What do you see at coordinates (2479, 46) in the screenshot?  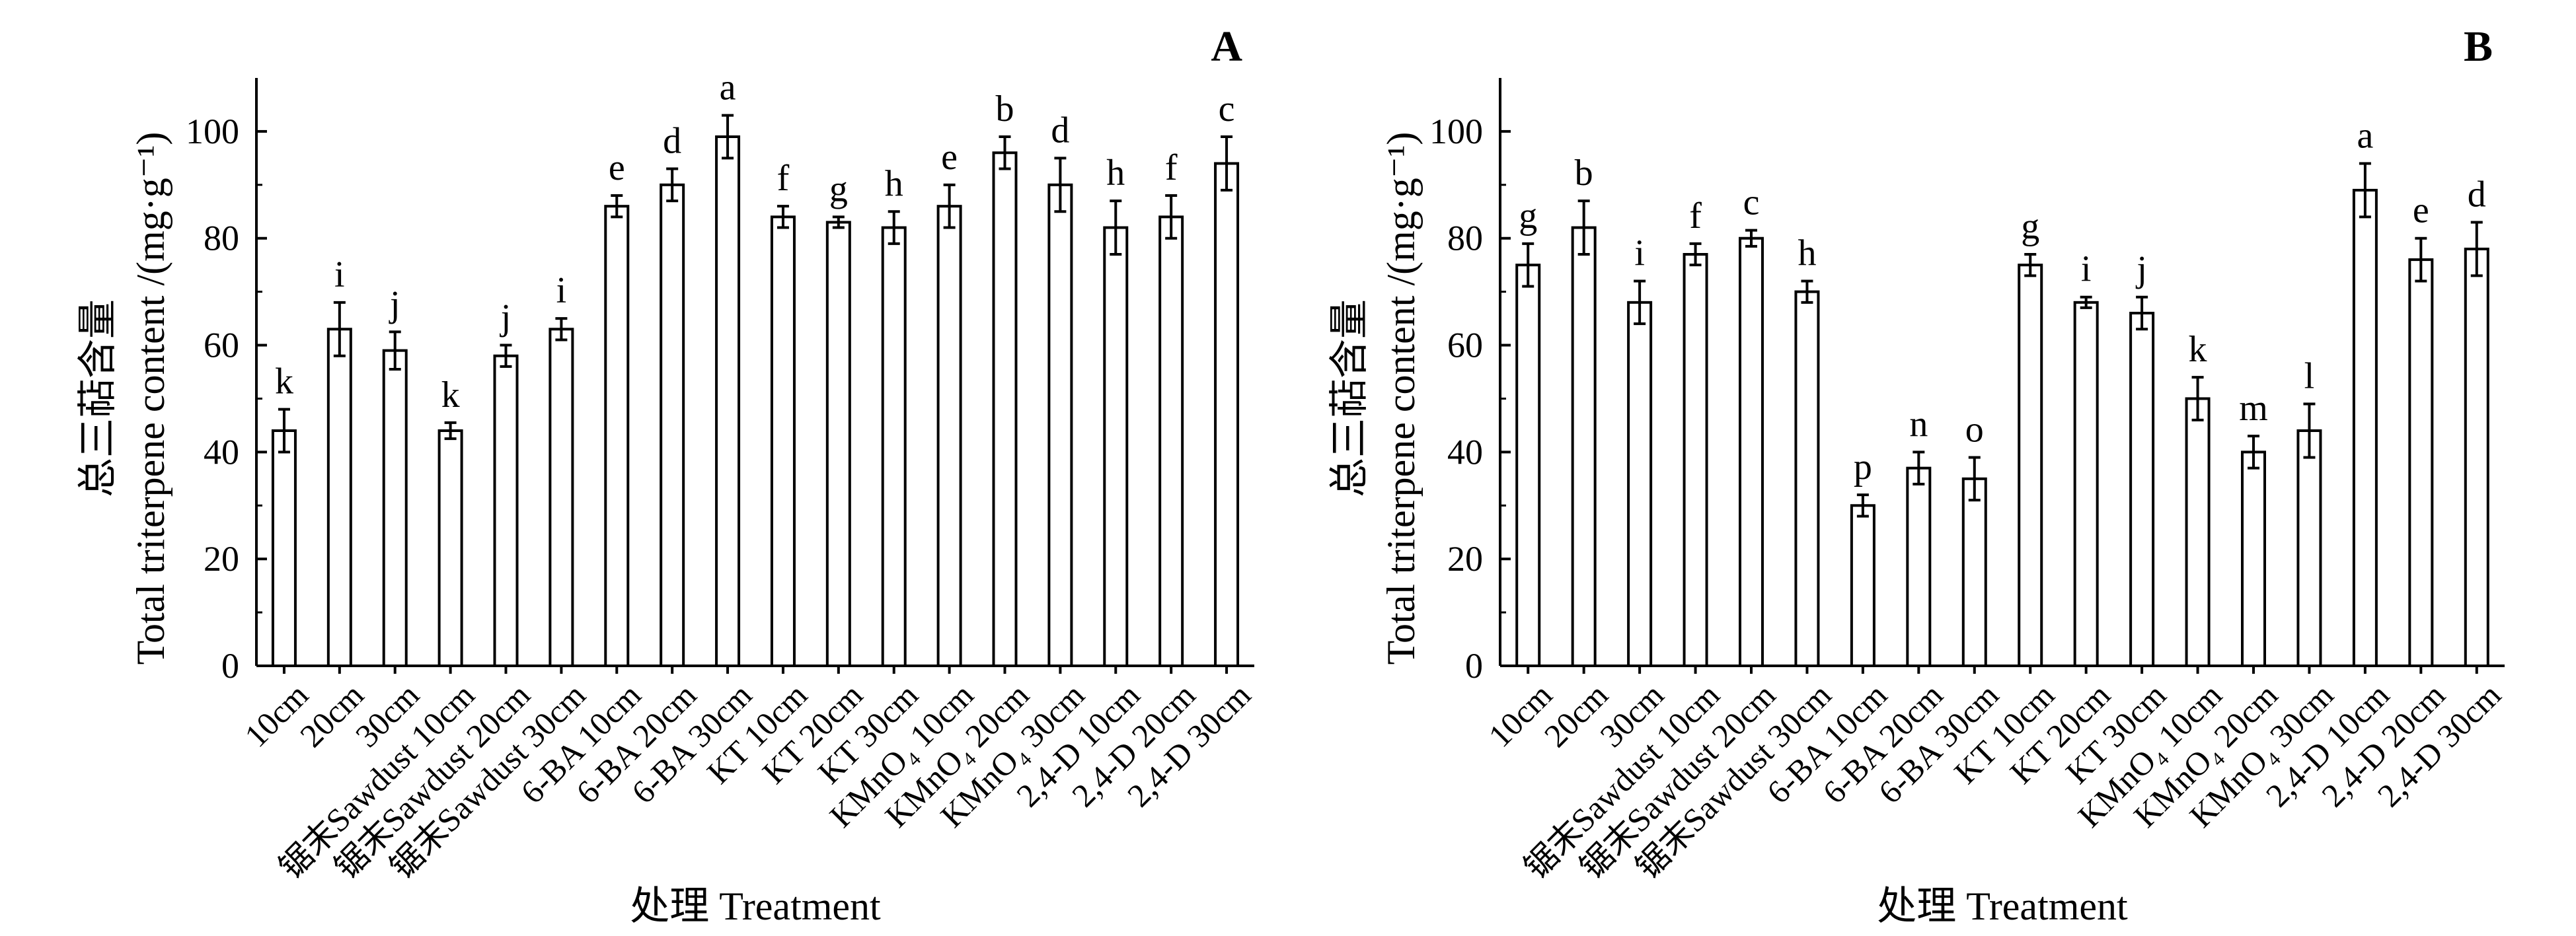 I see `panel-letter: B` at bounding box center [2479, 46].